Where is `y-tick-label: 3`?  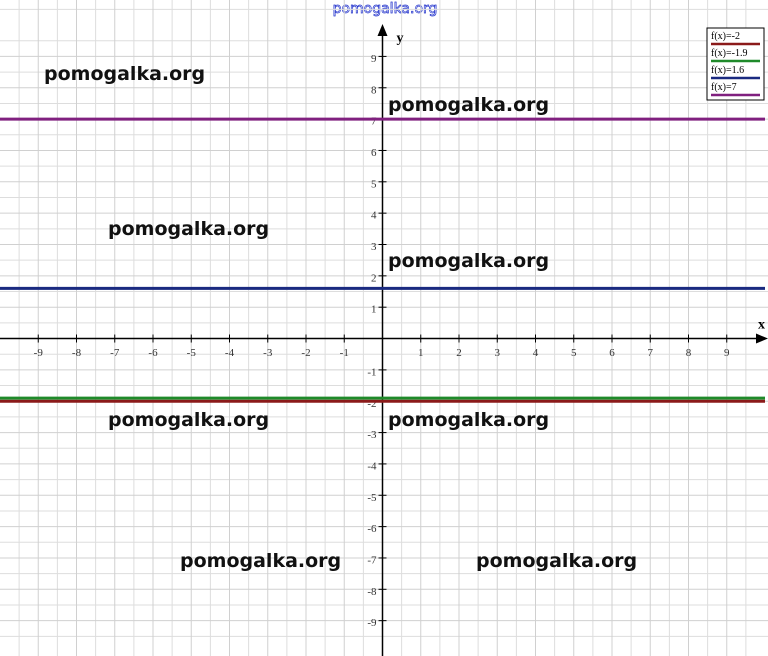 y-tick-label: 3 is located at coordinates (374, 247).